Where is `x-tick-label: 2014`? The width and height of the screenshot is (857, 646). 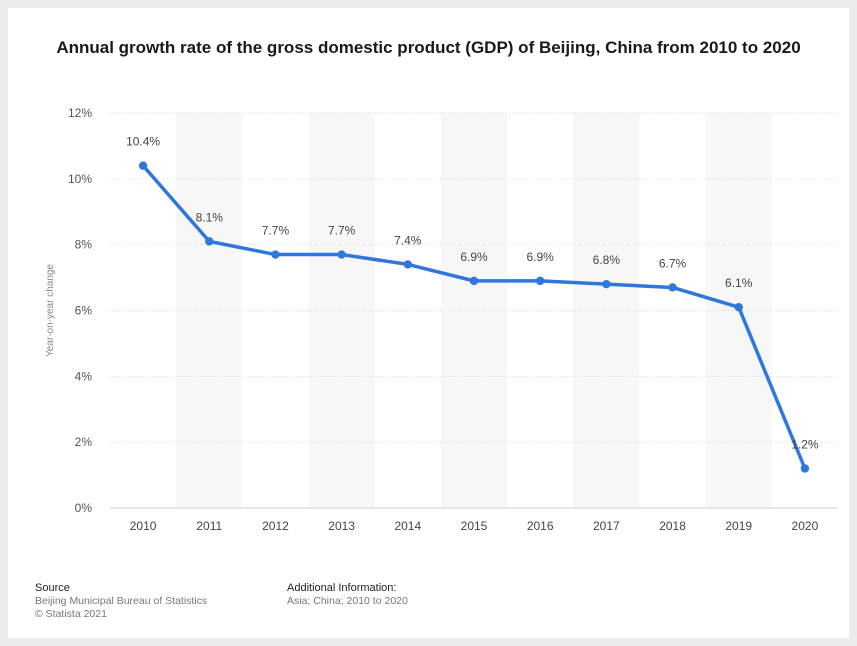 x-tick-label: 2014 is located at coordinates (407, 526).